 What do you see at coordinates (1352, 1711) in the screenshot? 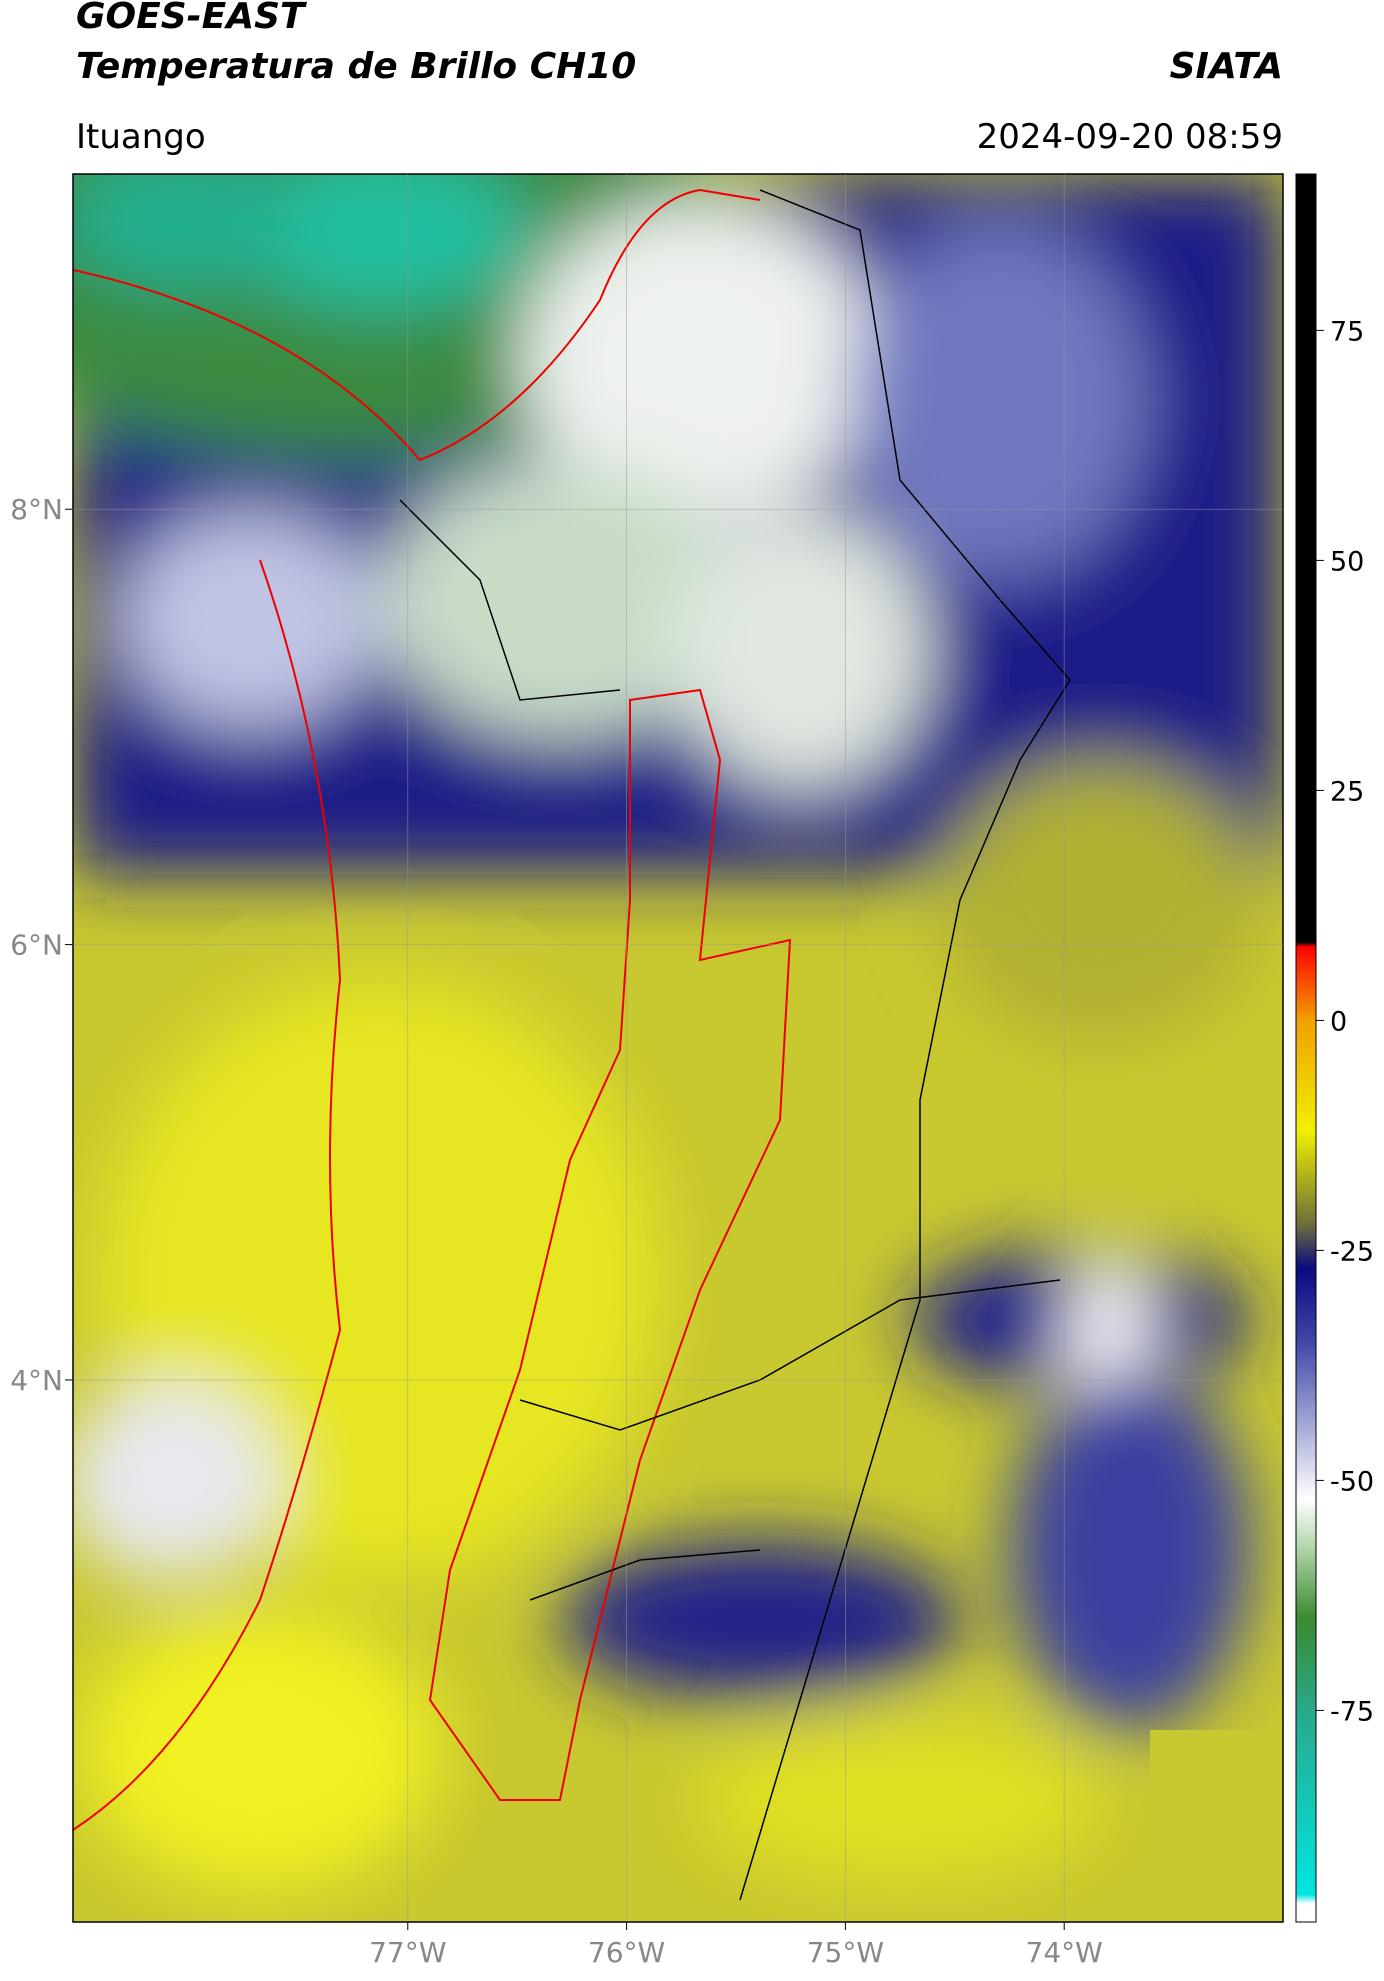
I see `colorbar-label: -75` at bounding box center [1352, 1711].